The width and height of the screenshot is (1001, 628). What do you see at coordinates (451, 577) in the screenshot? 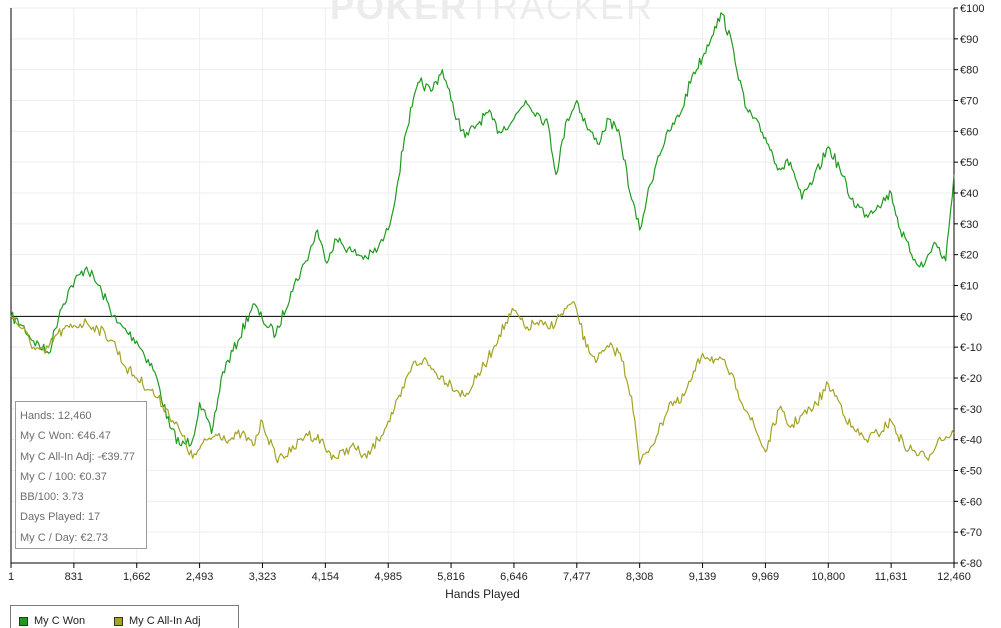
I see `x-tick-label: 5,816` at bounding box center [451, 577].